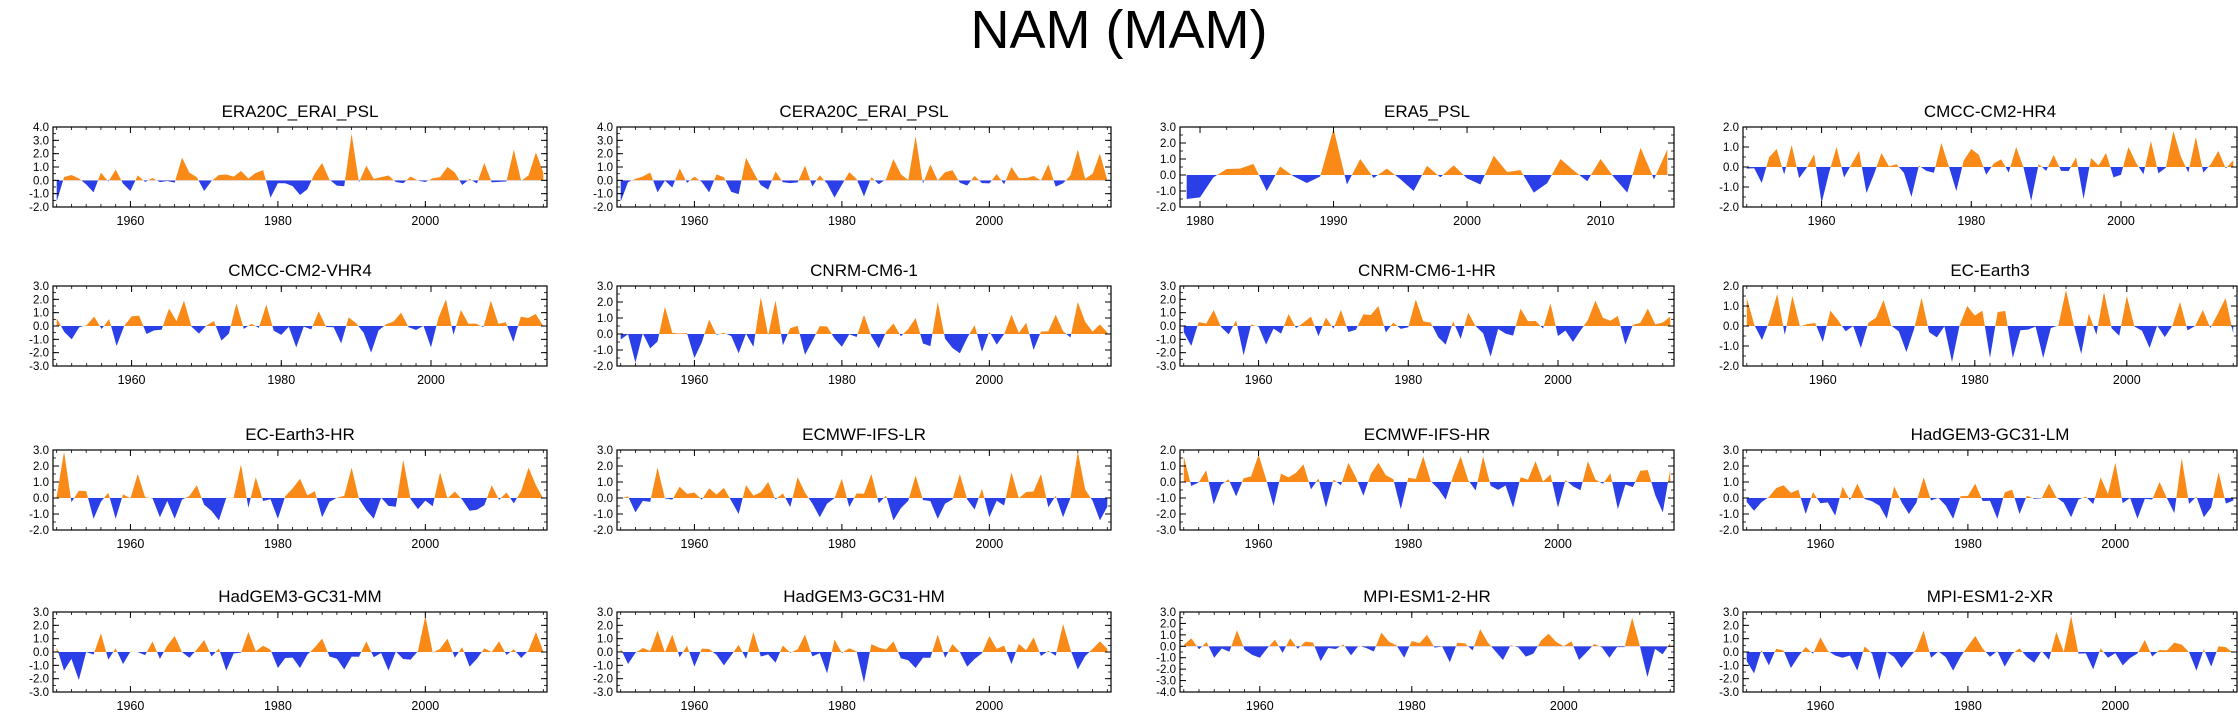 This screenshot has height=718, width=2238. What do you see at coordinates (300, 434) in the screenshot?
I see `panel-title: EC-Earth3-HR` at bounding box center [300, 434].